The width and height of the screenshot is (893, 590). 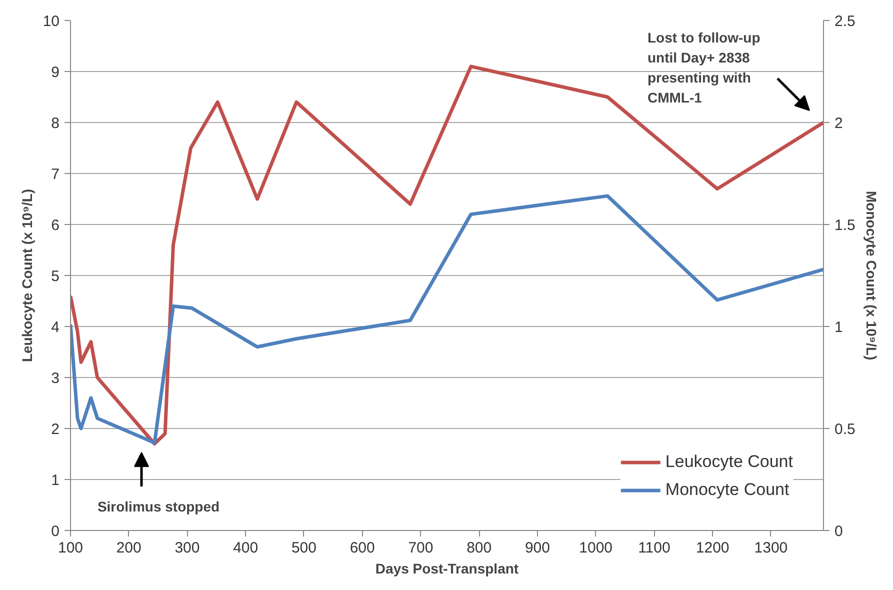 What do you see at coordinates (838, 123) in the screenshot?
I see `y2-tick-label: 2` at bounding box center [838, 123].